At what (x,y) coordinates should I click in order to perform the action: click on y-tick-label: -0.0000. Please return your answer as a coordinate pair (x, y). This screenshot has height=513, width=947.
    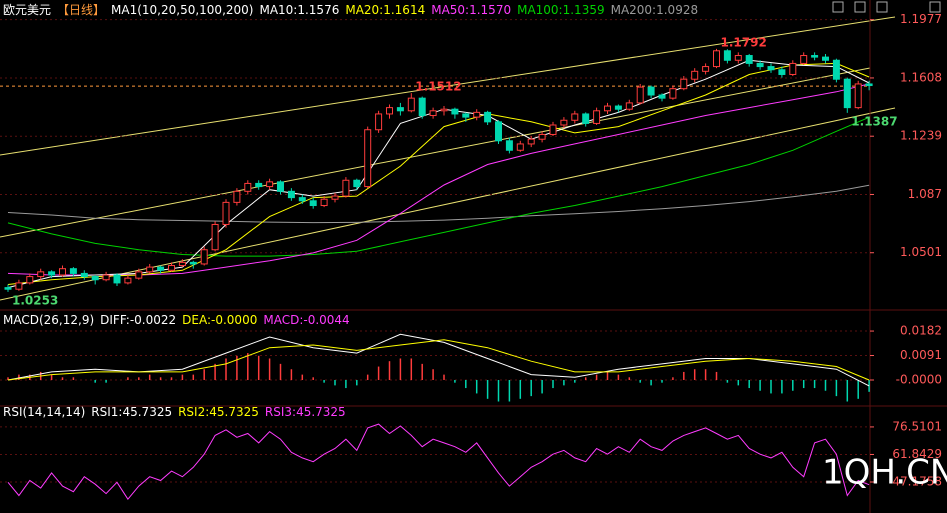
    Looking at the image, I should click on (919, 379).